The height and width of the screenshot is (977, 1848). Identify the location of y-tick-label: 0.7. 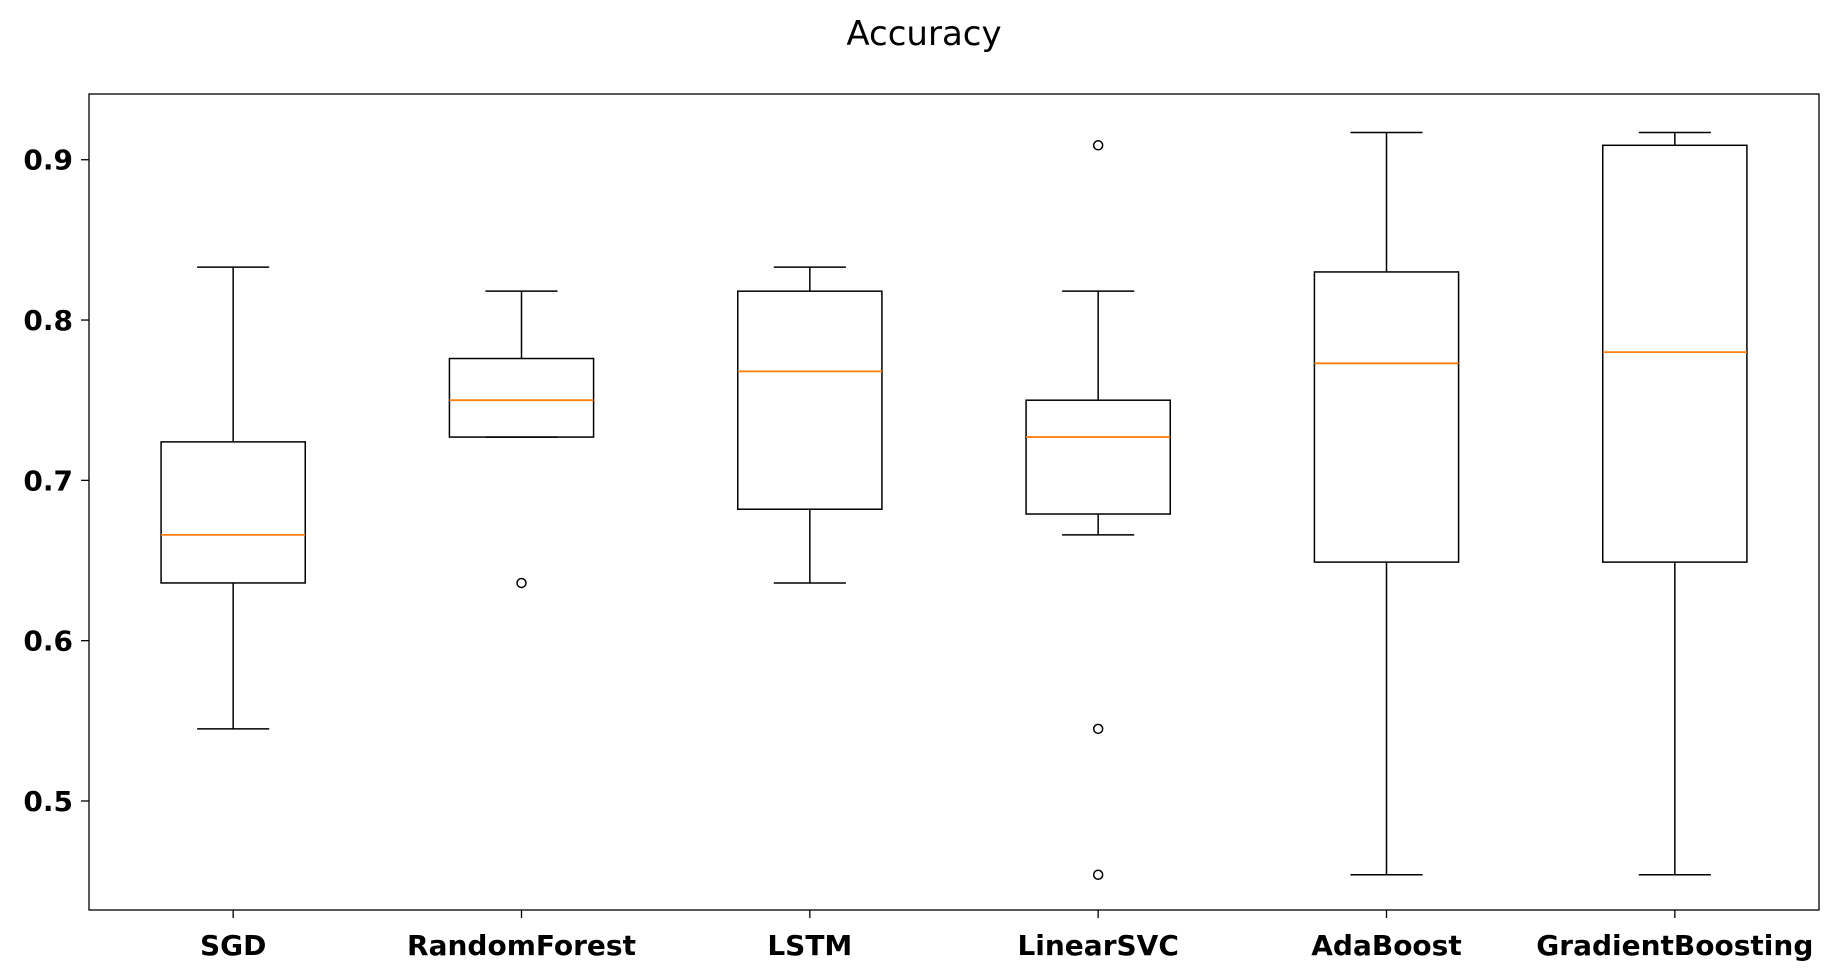
(48, 480).